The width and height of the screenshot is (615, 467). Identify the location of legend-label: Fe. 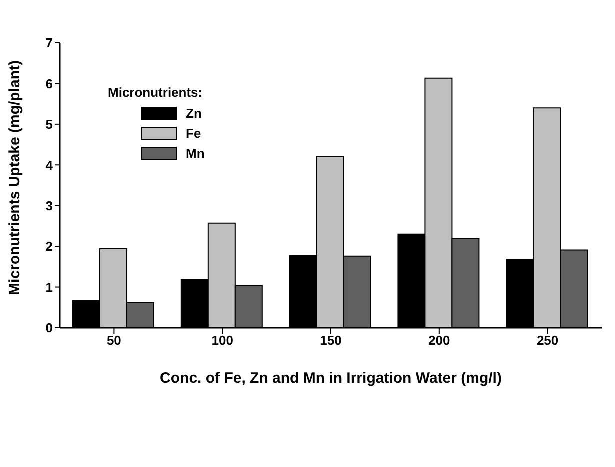
(194, 133).